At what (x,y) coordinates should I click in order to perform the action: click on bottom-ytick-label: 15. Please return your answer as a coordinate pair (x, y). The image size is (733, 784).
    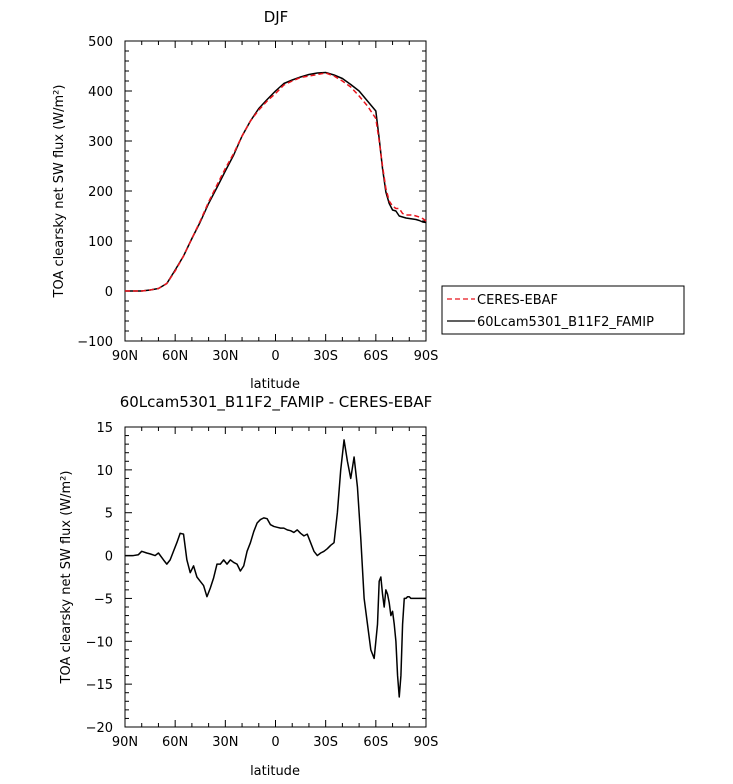
    Looking at the image, I should click on (104, 428).